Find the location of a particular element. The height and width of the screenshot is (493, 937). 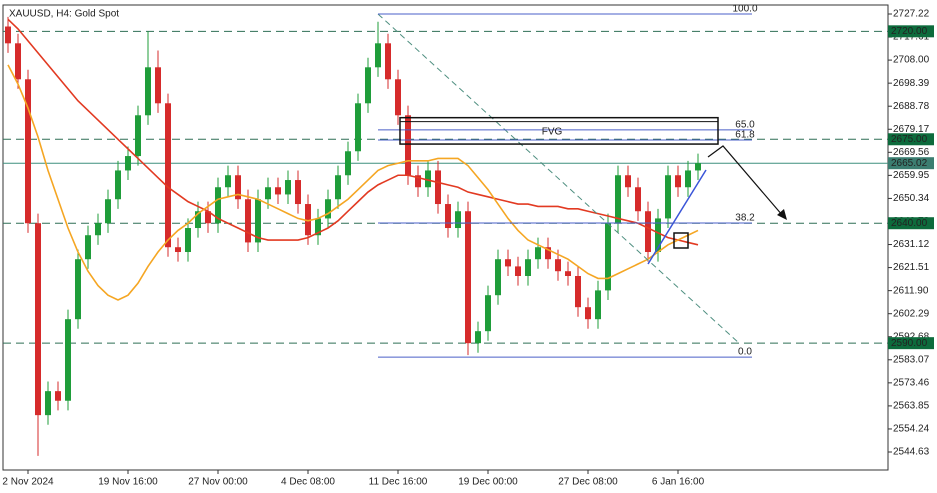

fvg-box is located at coordinates (559, 130).